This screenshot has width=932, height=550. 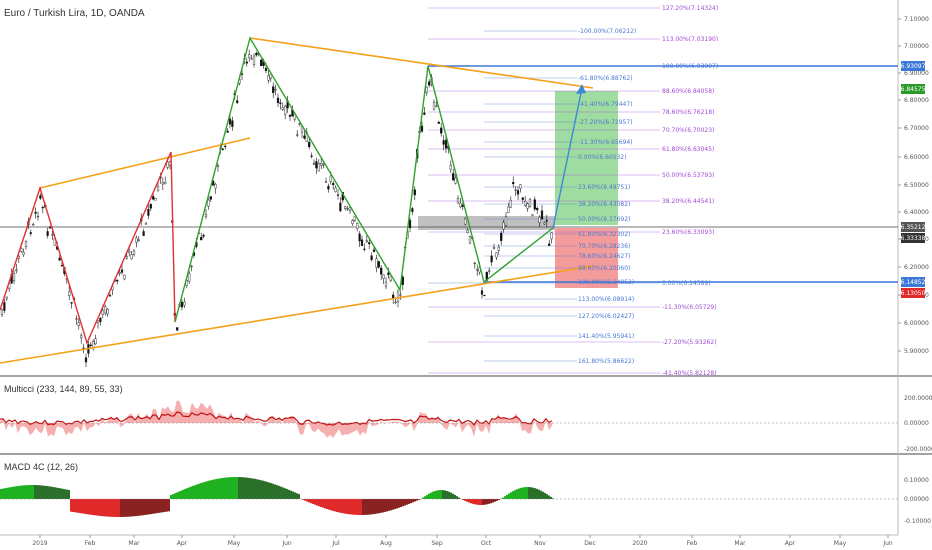 What do you see at coordinates (581, 89) in the screenshot?
I see `projection-arrowhead` at bounding box center [581, 89].